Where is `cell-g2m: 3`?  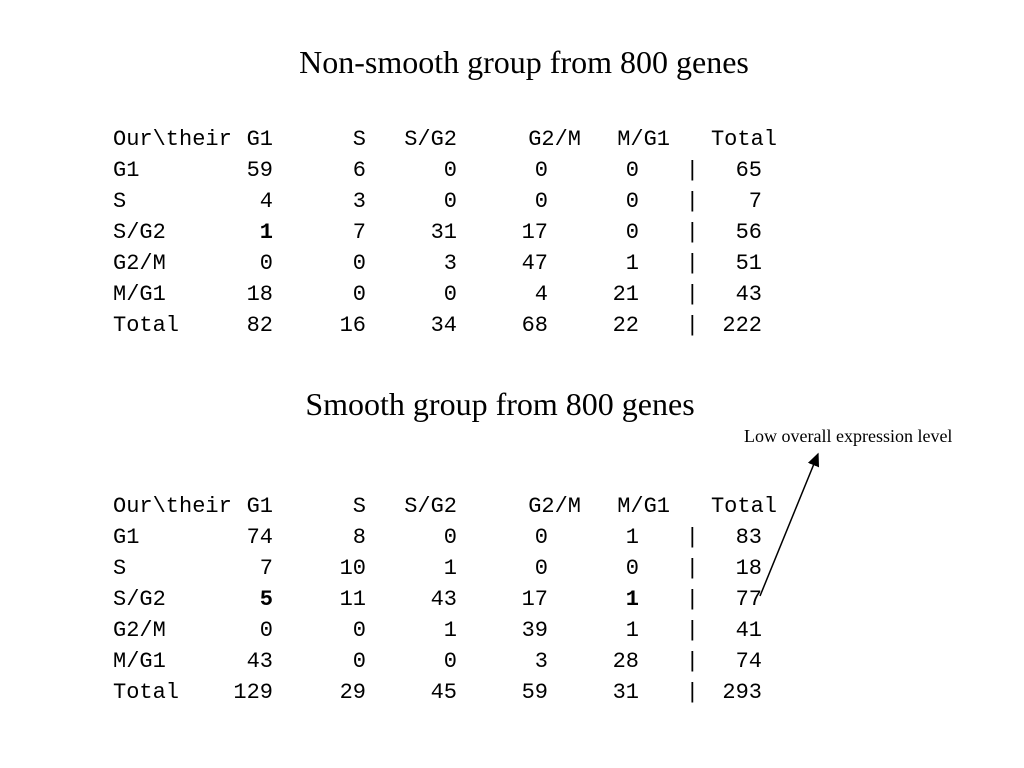 cell-g2m: 3 is located at coordinates (541, 661).